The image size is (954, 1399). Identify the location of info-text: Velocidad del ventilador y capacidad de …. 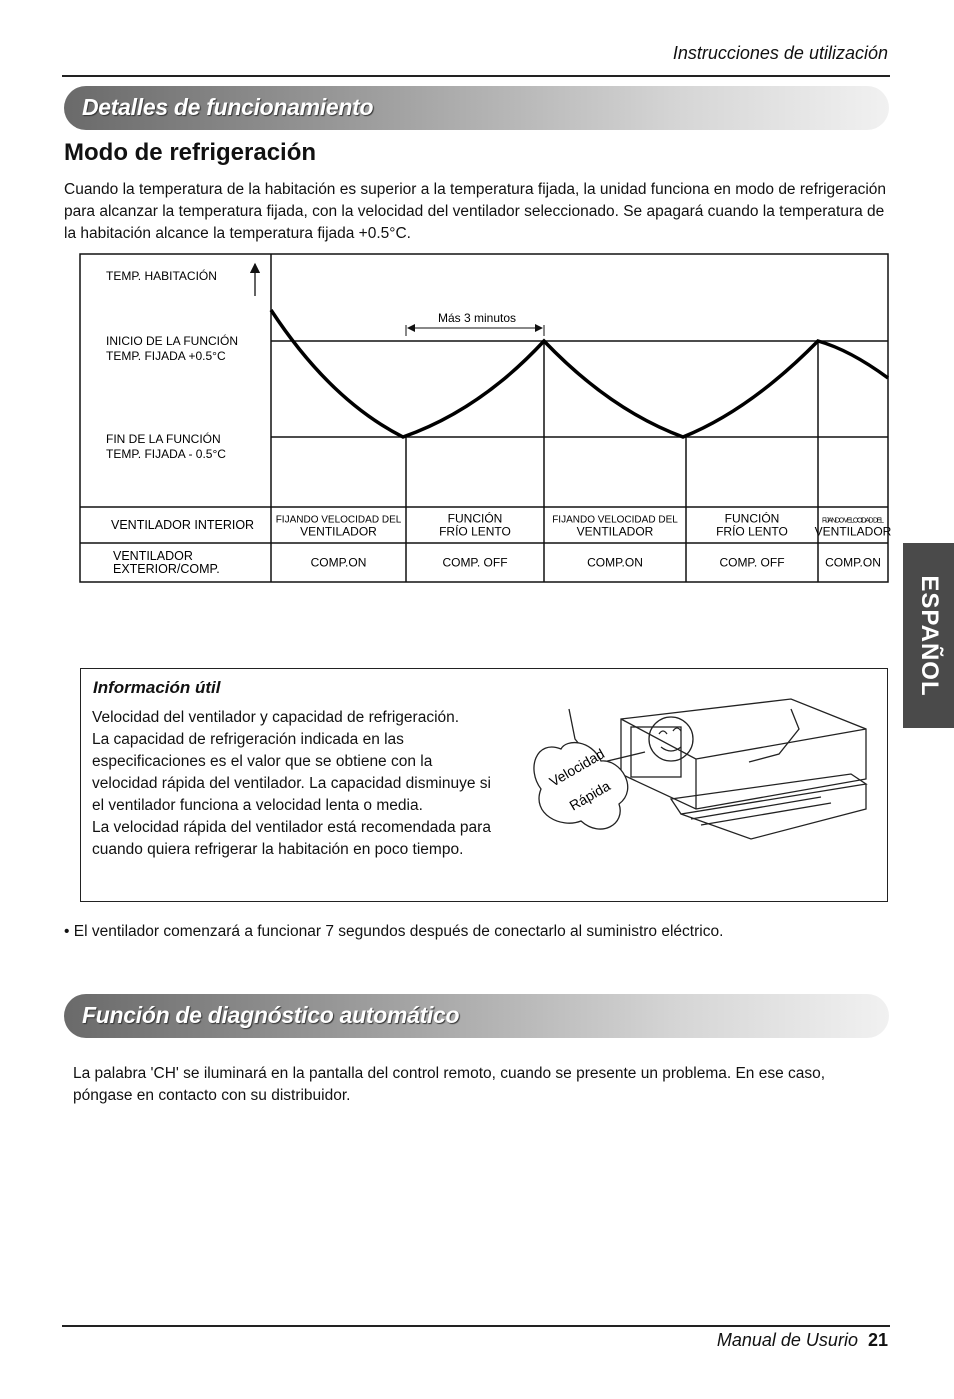
(297, 784).